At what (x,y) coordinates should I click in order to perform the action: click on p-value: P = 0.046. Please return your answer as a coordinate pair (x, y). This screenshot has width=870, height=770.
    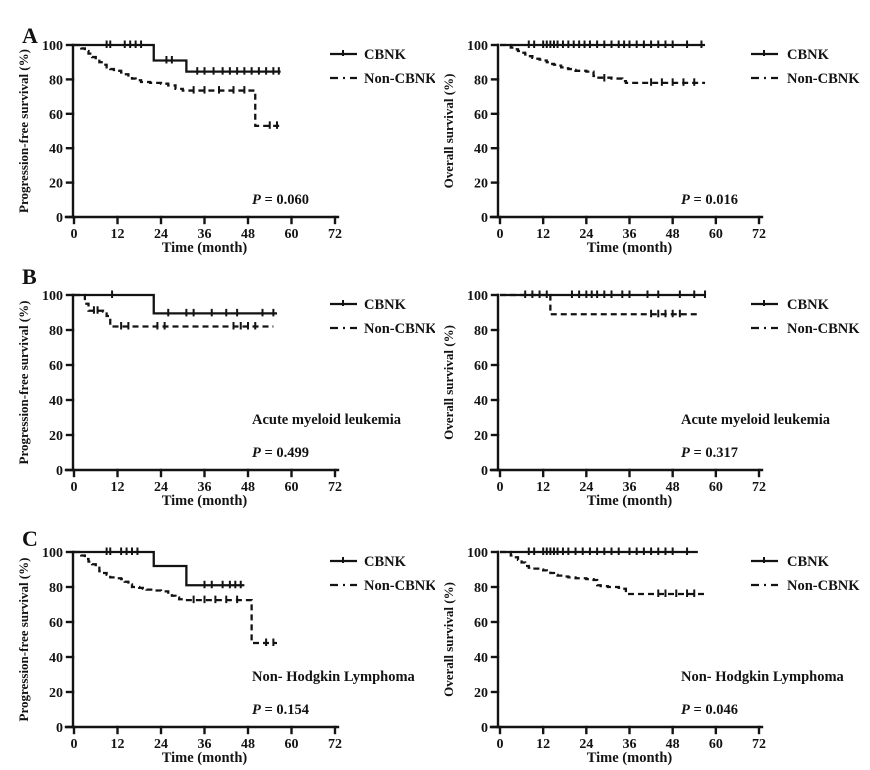
    Looking at the image, I should click on (709, 710).